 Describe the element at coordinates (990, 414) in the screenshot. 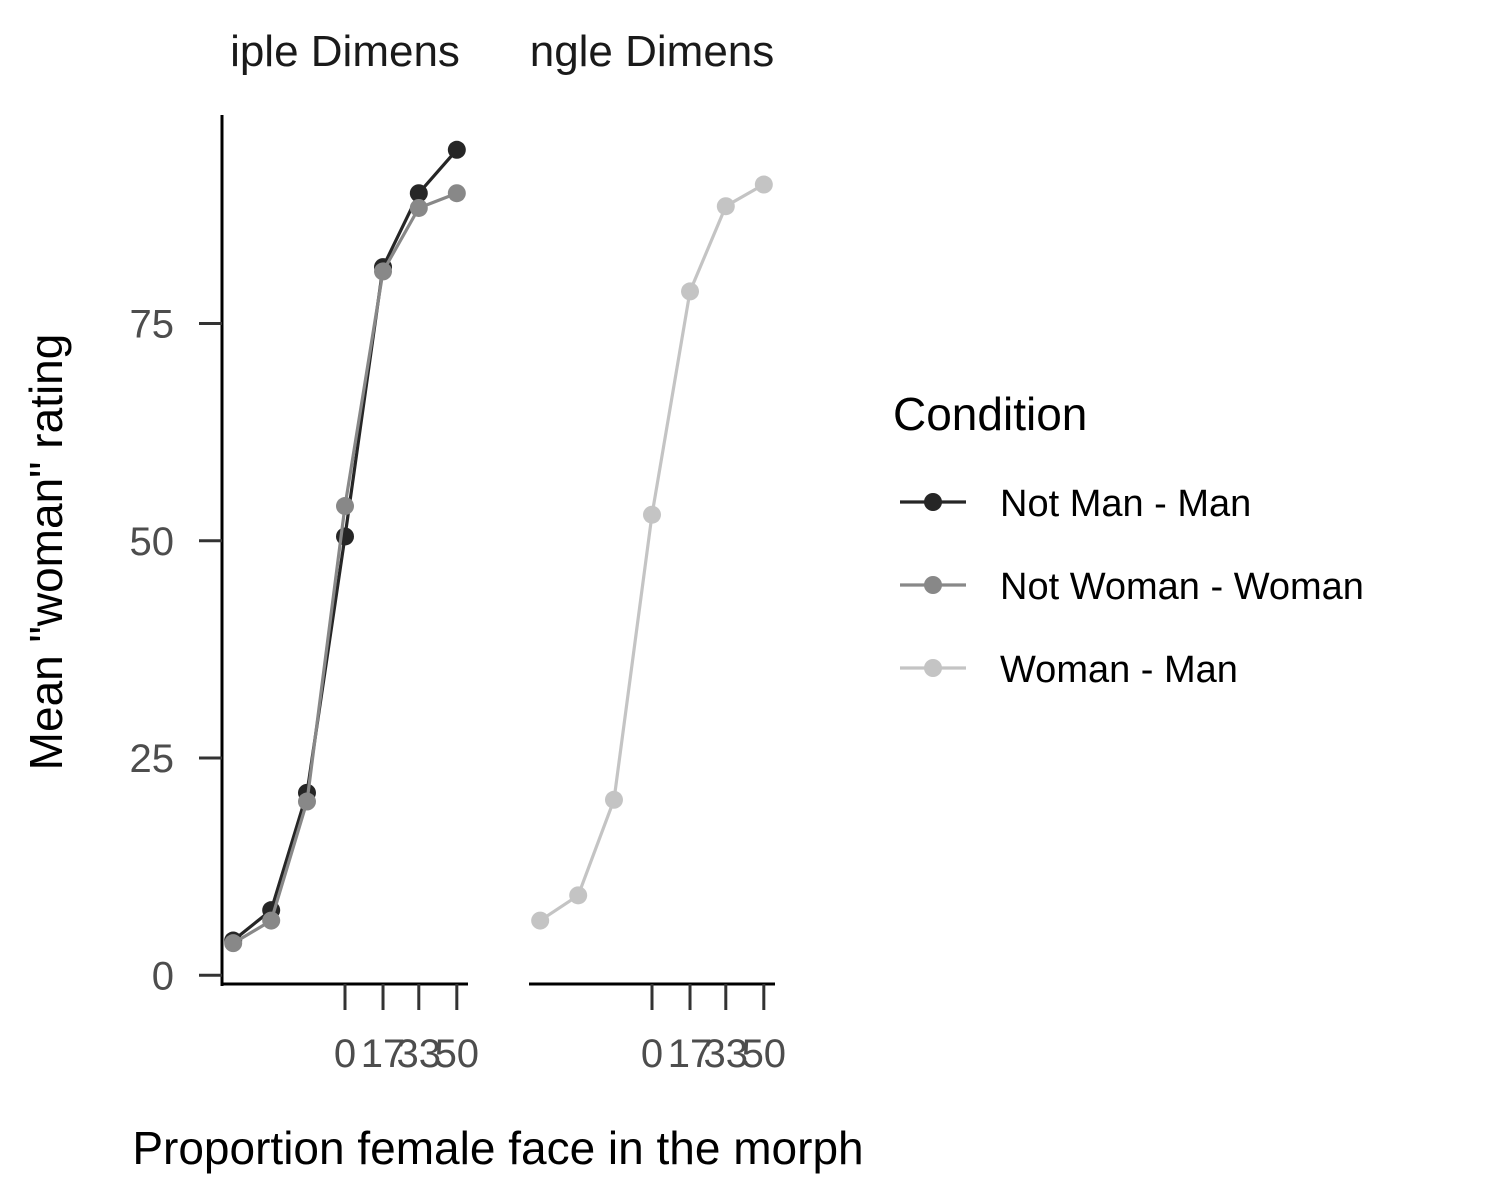

I see `legend-title: Condition` at that location.